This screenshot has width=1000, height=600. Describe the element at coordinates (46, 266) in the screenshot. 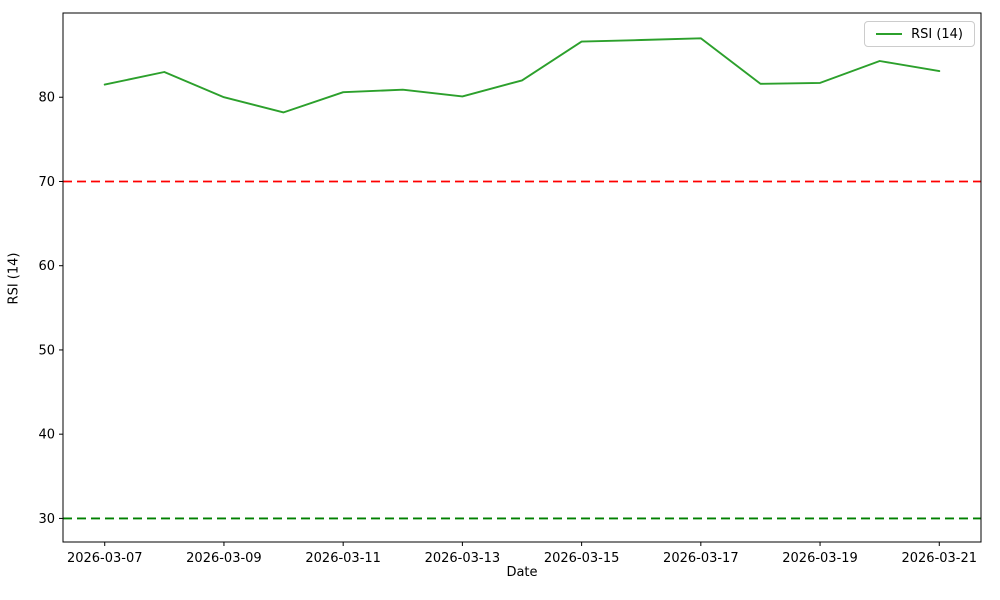

I see `y-tick-label: 60` at that location.